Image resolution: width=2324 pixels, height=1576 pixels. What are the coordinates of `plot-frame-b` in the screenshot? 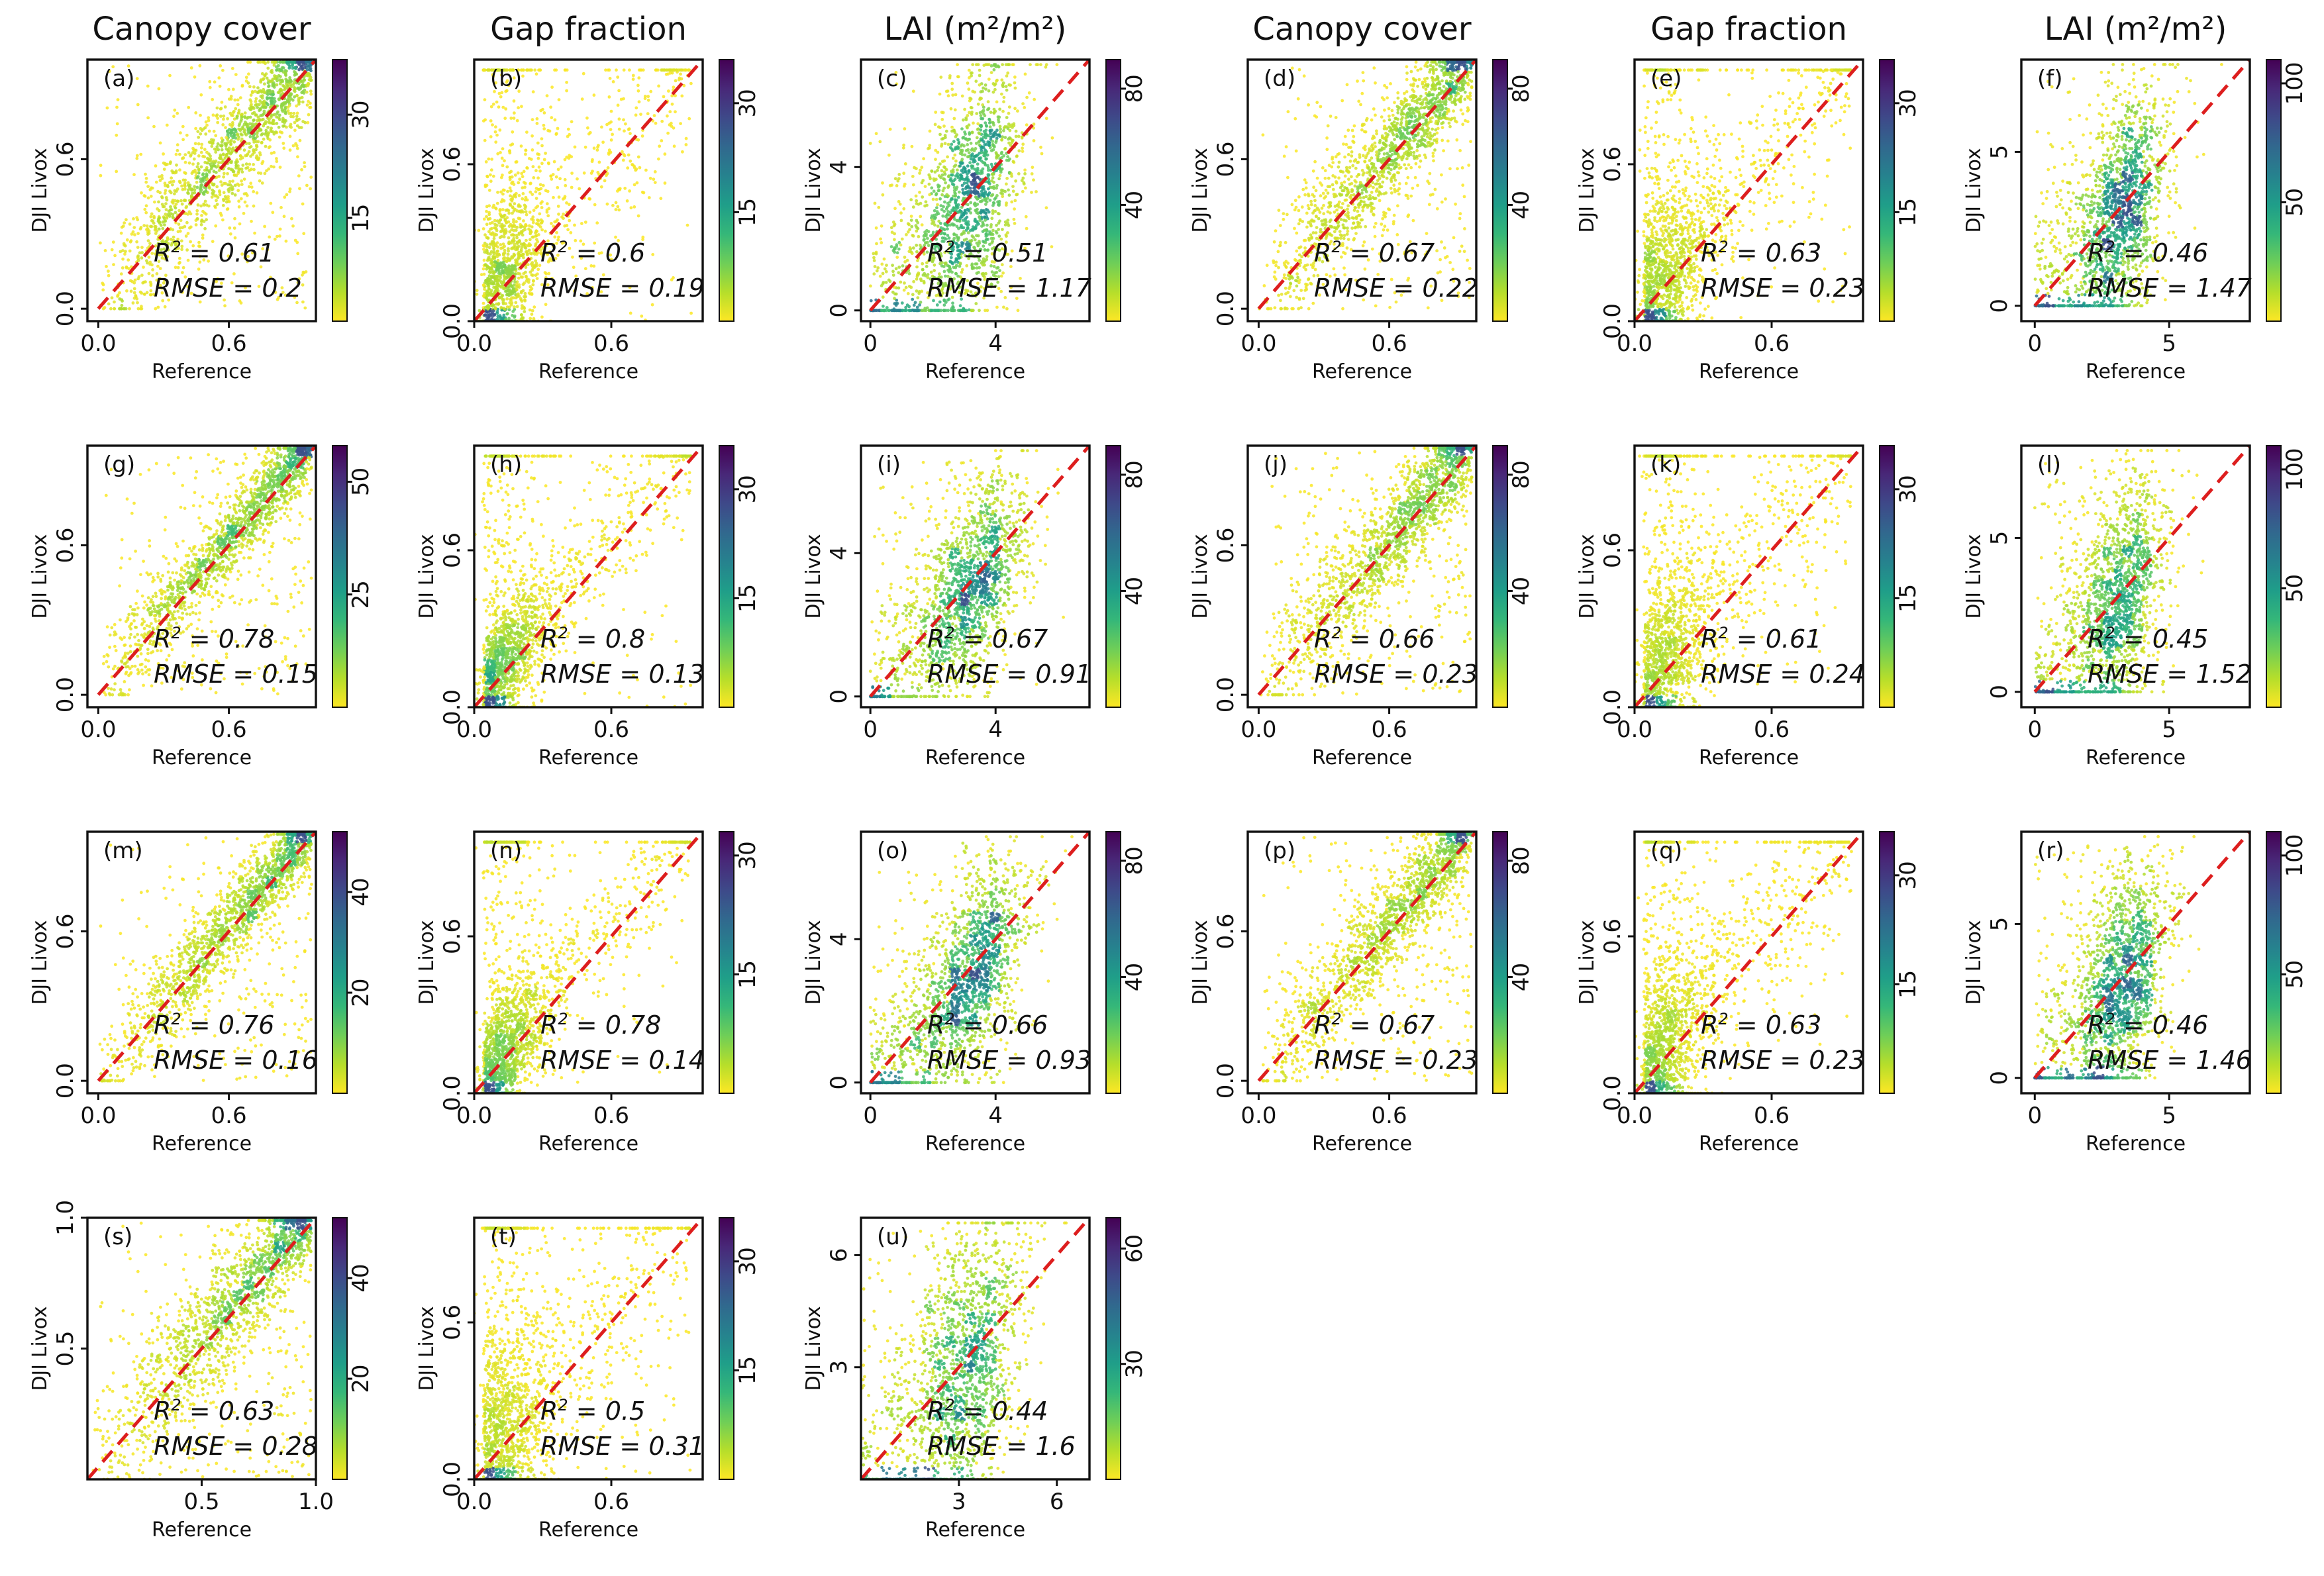 It's located at (588, 190).